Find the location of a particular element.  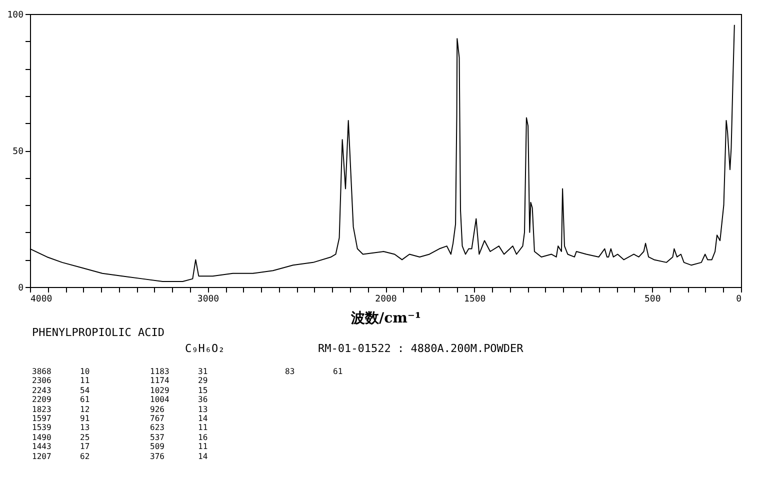

text: 767 14 is located at coordinates (179, 418).